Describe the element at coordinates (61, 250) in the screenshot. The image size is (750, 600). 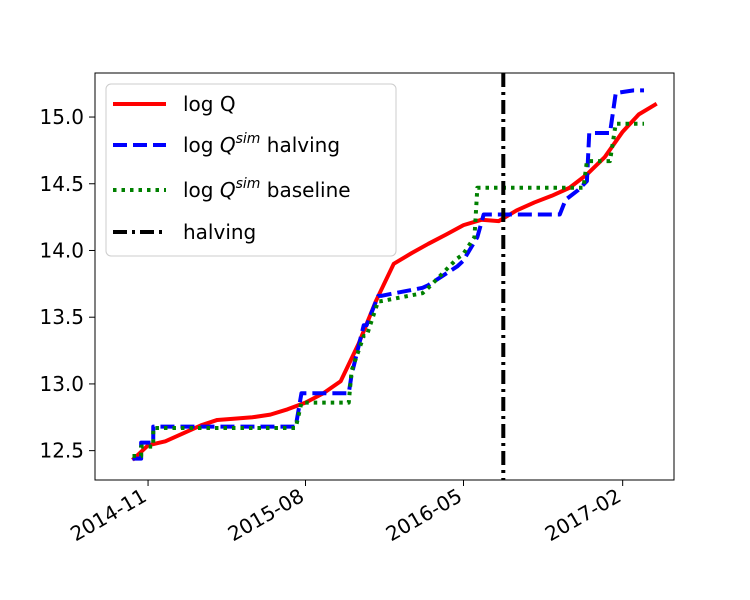
I see `y-tick-label: 14.0` at that location.